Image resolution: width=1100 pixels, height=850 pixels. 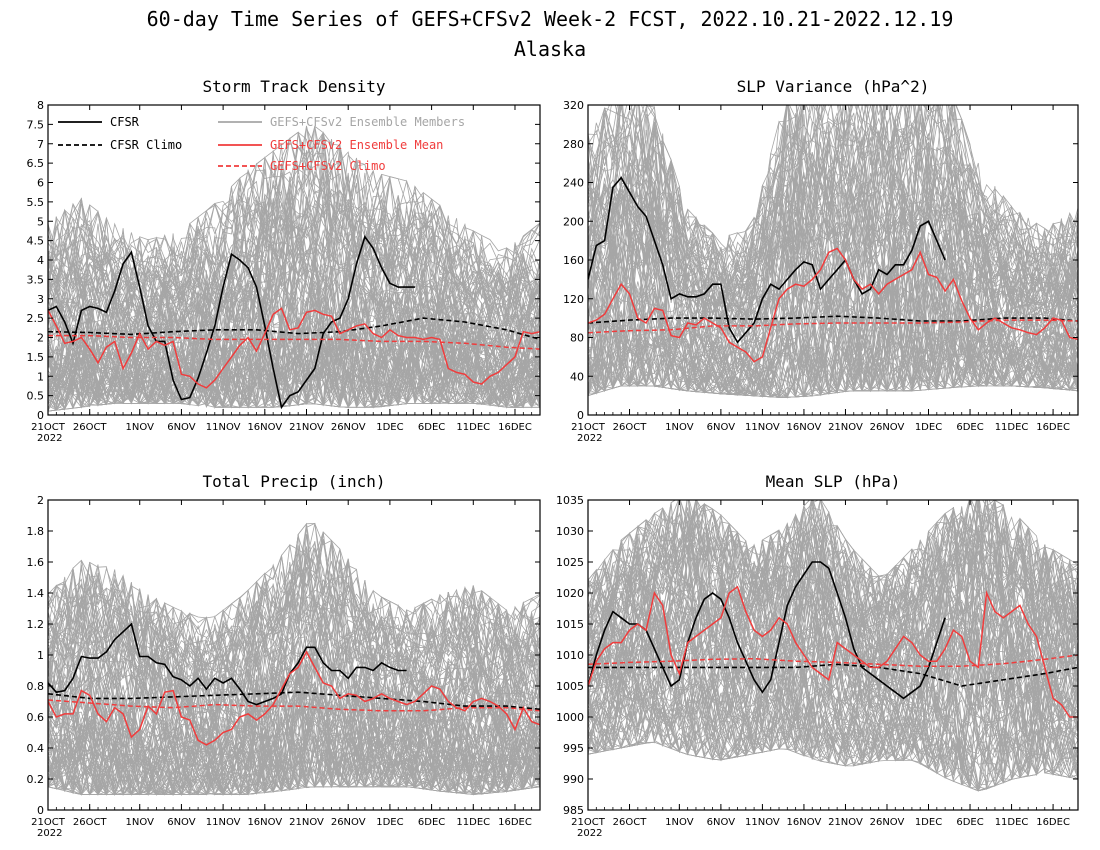 I want to click on mean-slp-xtick-label: 21NOV, so click(x=845, y=822).